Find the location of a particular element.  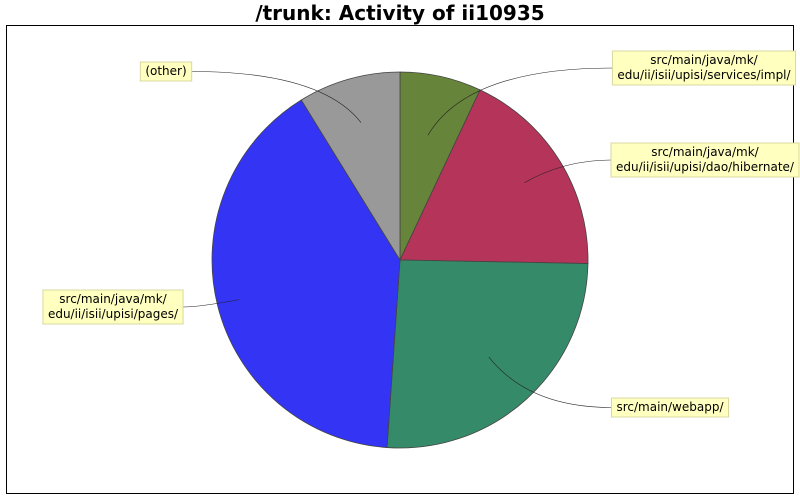

slice-label-2: src/main/webapp/ is located at coordinates (670, 407).